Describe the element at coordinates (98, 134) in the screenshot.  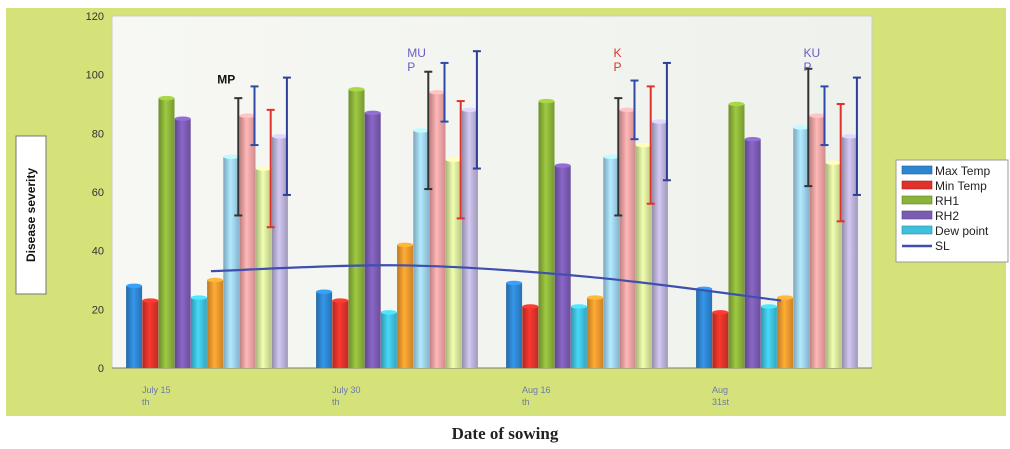
I see `y-tick-label: 80` at that location.